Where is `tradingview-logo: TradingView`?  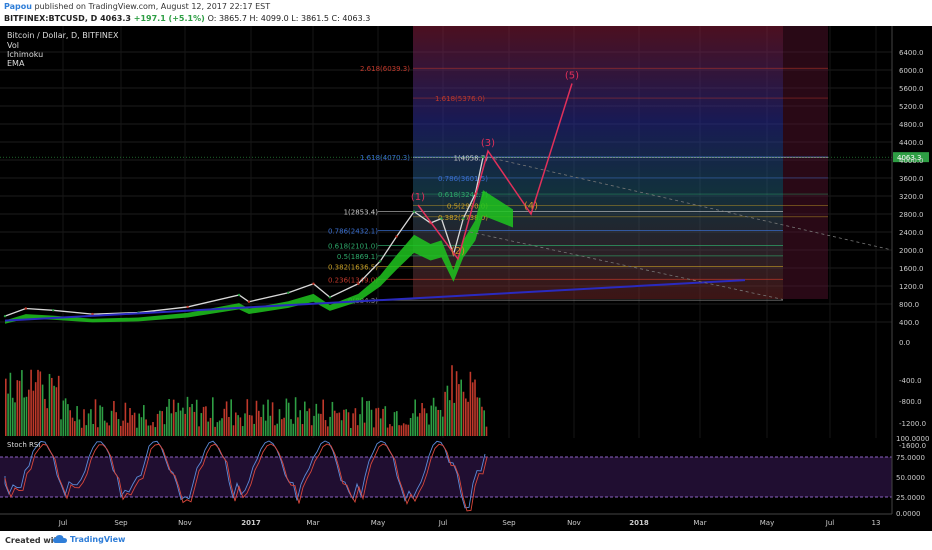 tradingview-logo: TradingView is located at coordinates (89, 539).